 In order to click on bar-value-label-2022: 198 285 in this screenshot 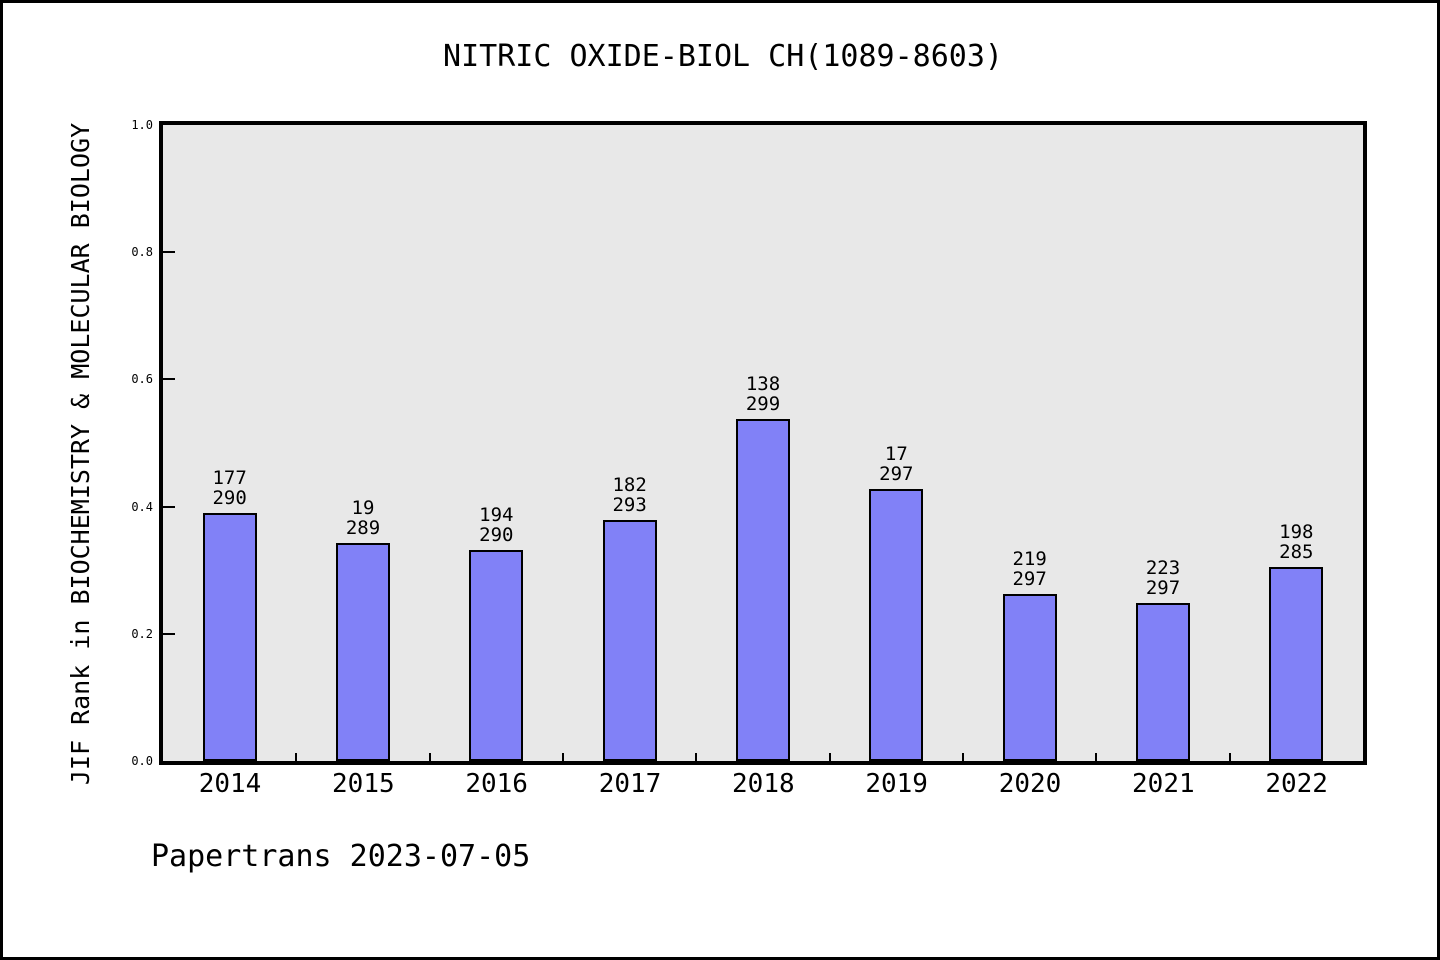, I will do `click(1296, 542)`.